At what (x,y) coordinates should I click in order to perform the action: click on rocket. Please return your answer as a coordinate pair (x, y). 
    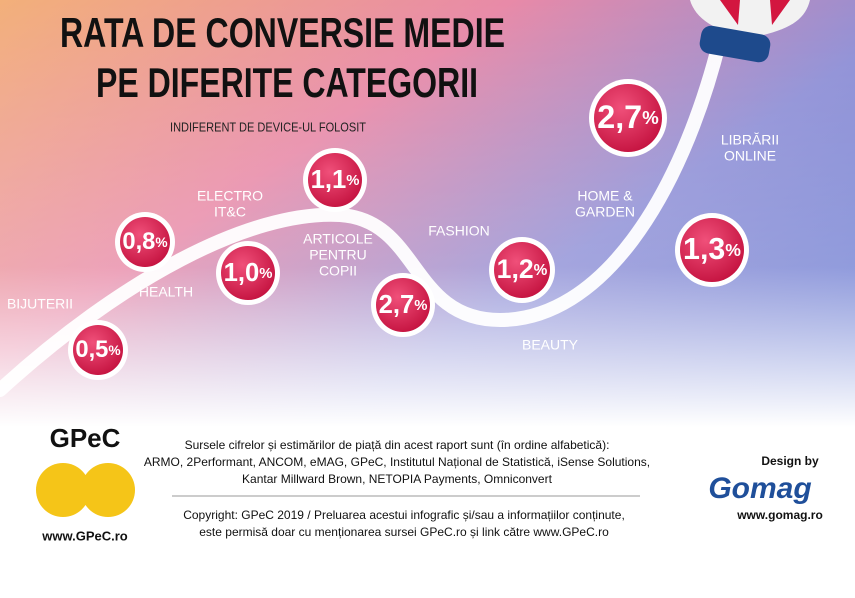
    Looking at the image, I should click on (750, 31).